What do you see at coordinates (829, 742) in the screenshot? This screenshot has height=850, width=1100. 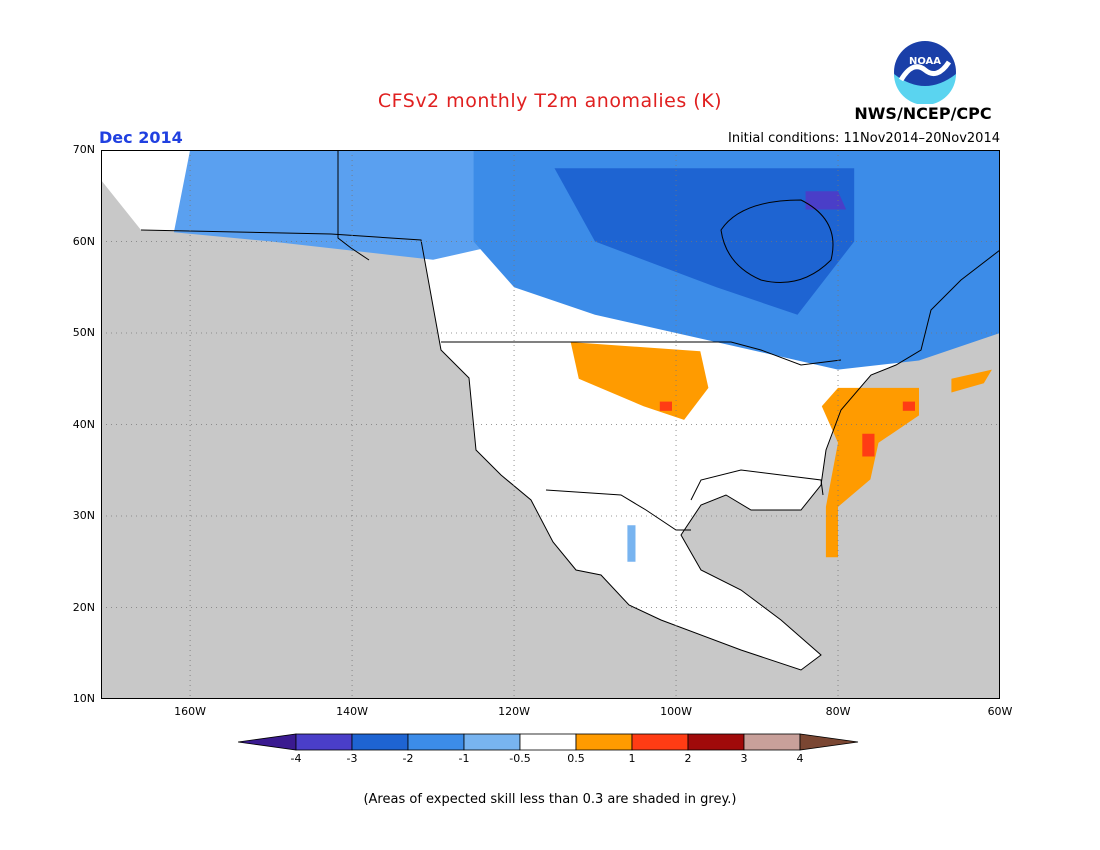 I see `colorbar-max-arrow` at bounding box center [829, 742].